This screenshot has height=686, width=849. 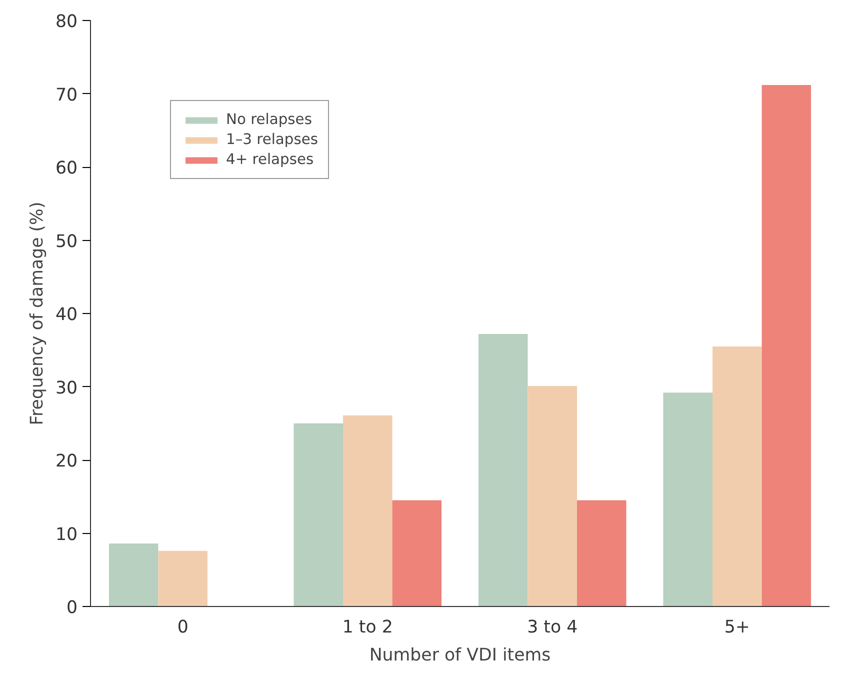 I want to click on x-tick-label: 0, so click(x=182, y=628).